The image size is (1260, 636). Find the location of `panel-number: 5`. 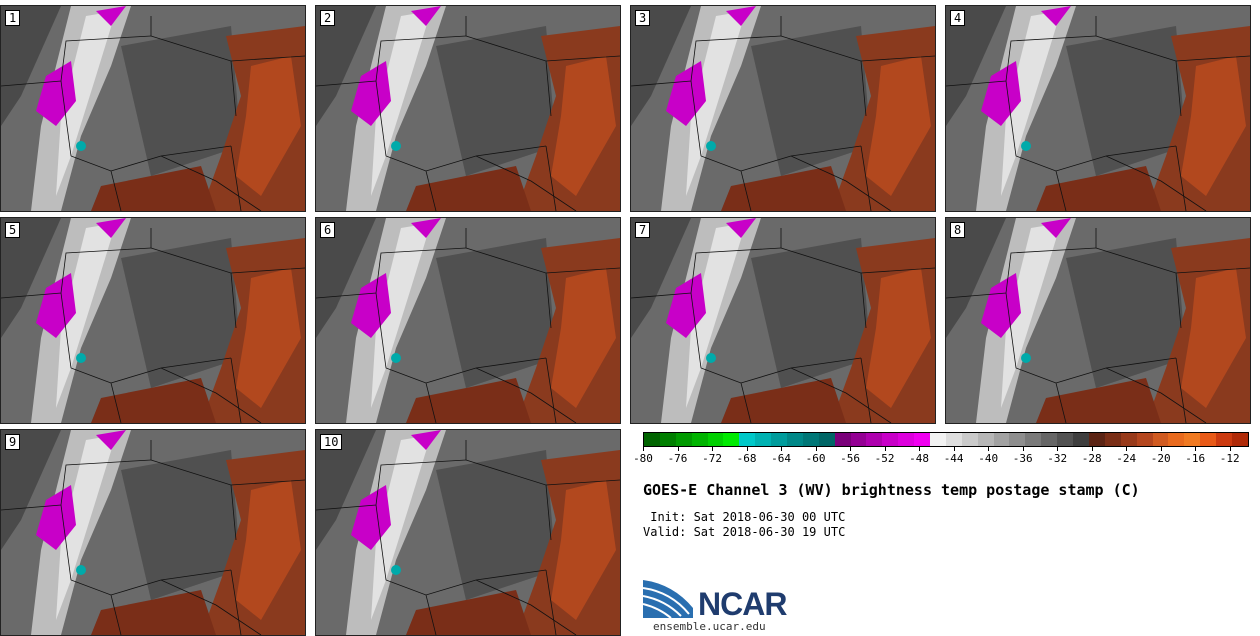

panel-number: 5 is located at coordinates (13, 230).